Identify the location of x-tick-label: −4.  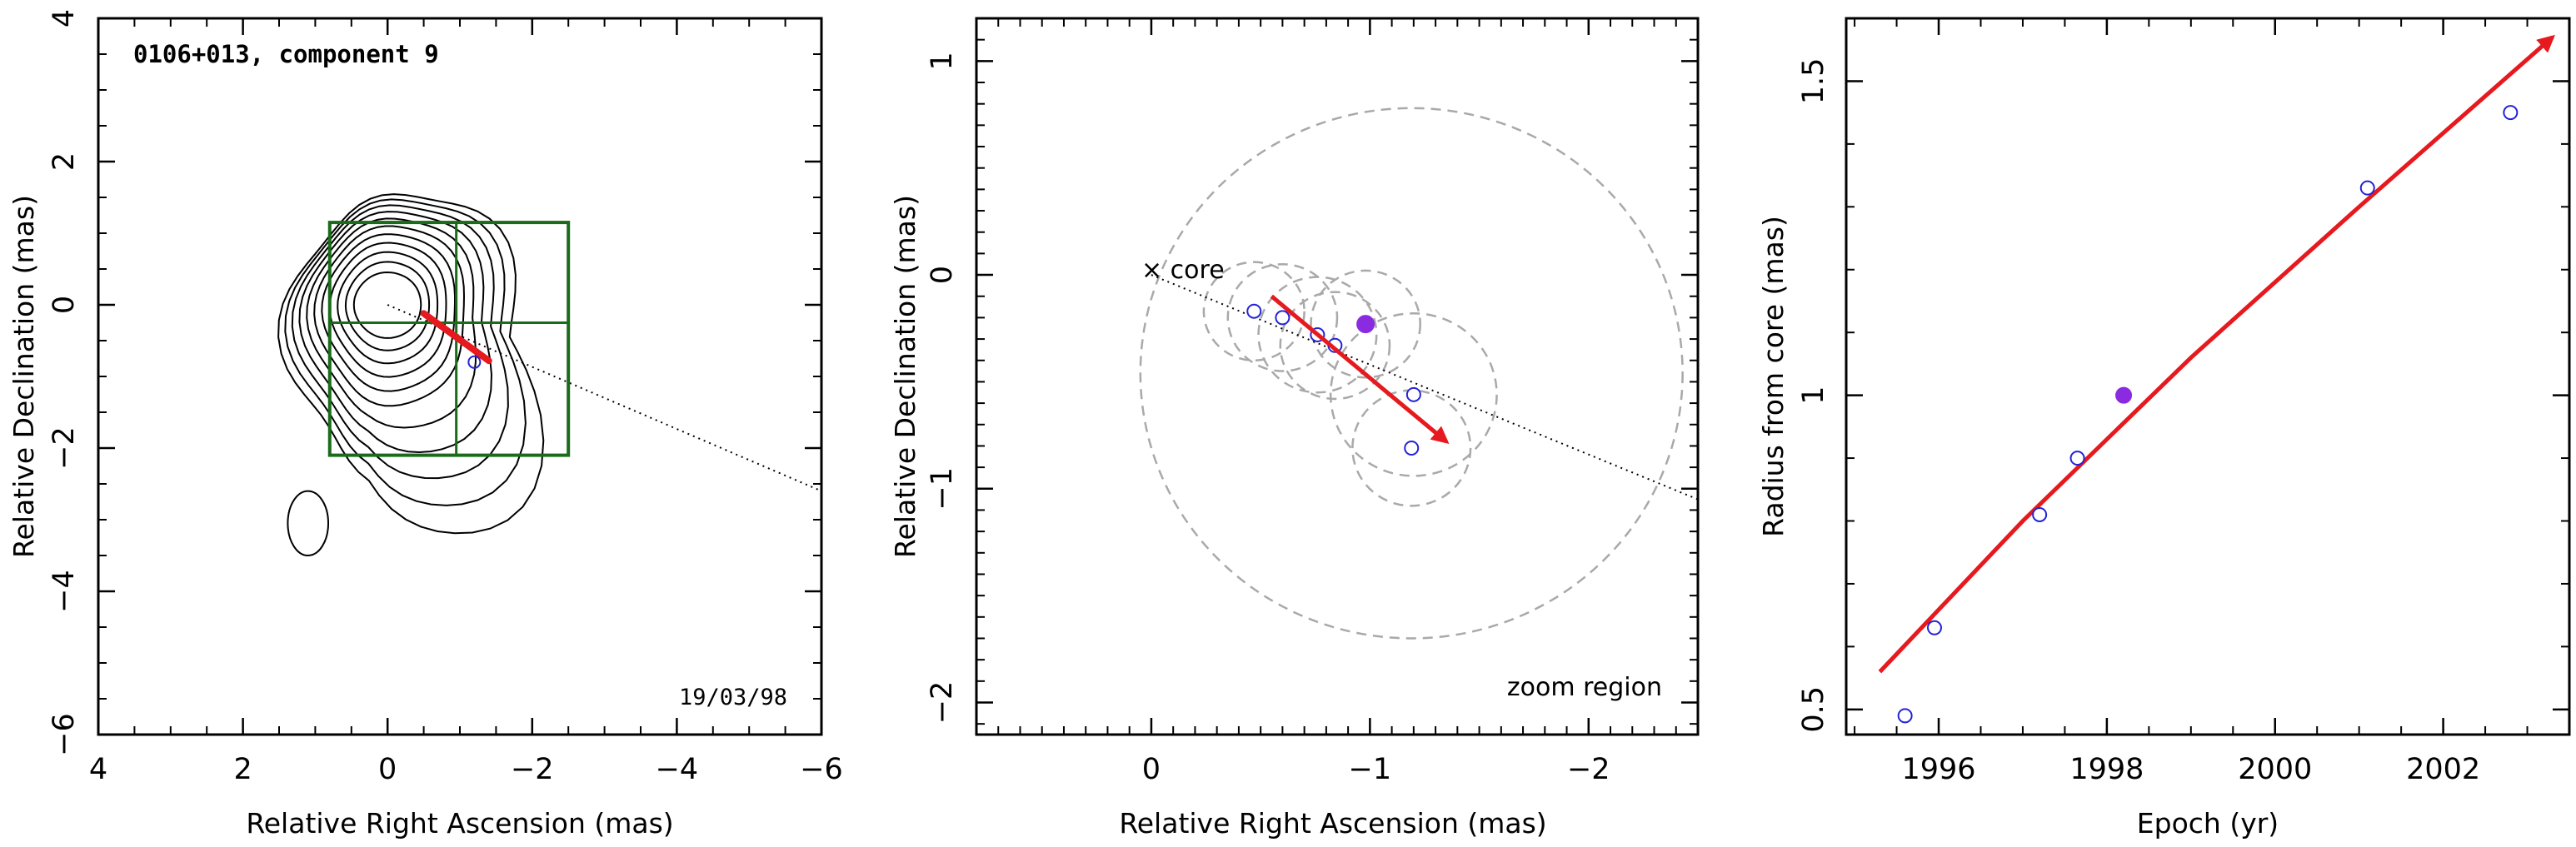
(677, 769).